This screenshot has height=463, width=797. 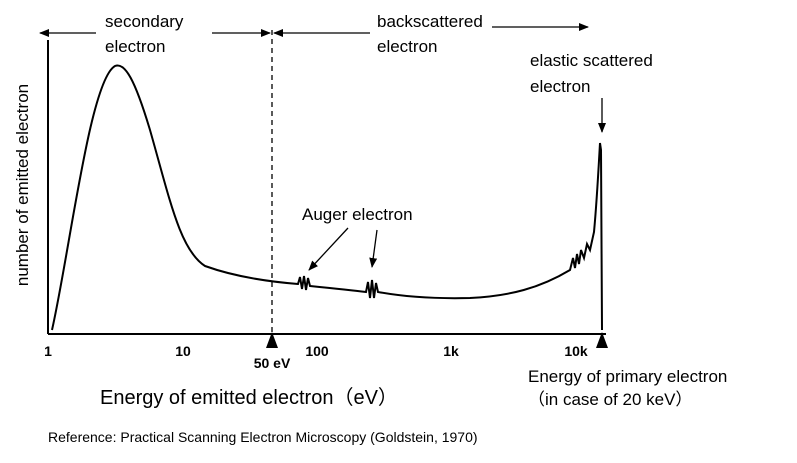 I want to click on region-label: elastic scattered, so click(x=591, y=60).